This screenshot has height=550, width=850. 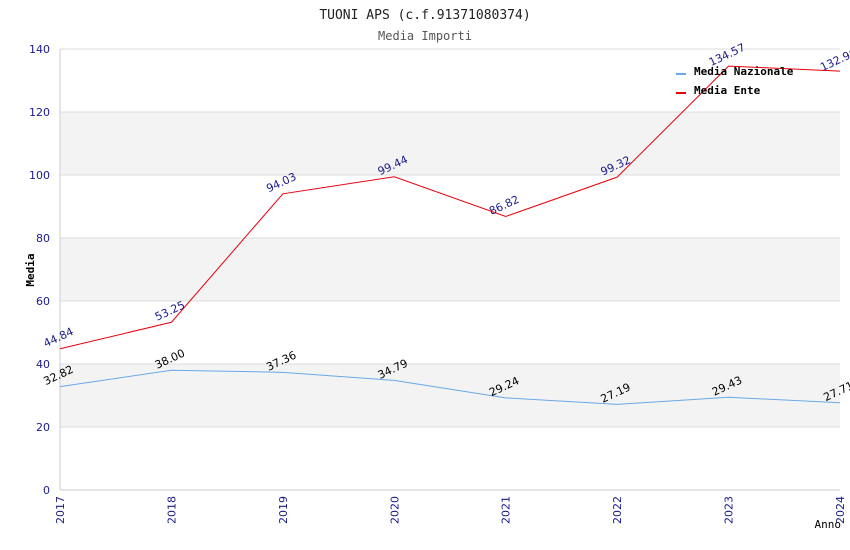 I want to click on x-tick-label: 2024, so click(x=840, y=510).